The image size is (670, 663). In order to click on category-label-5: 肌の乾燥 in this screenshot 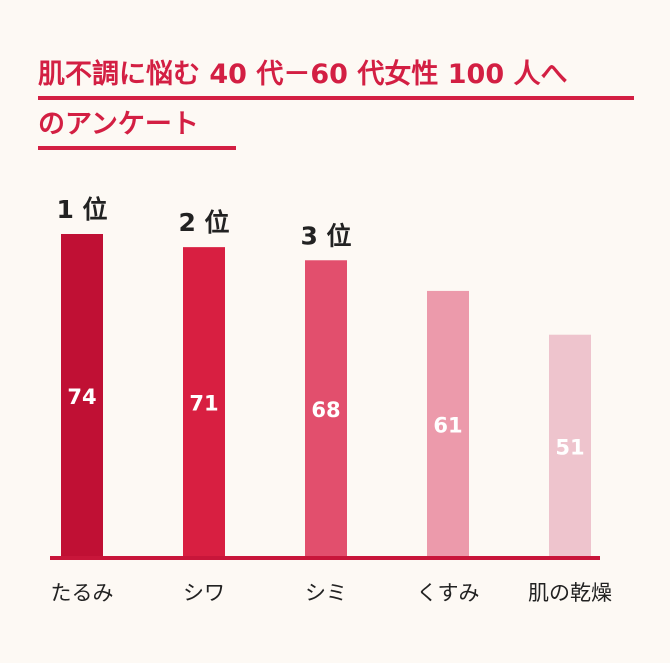, I will do `click(570, 593)`.